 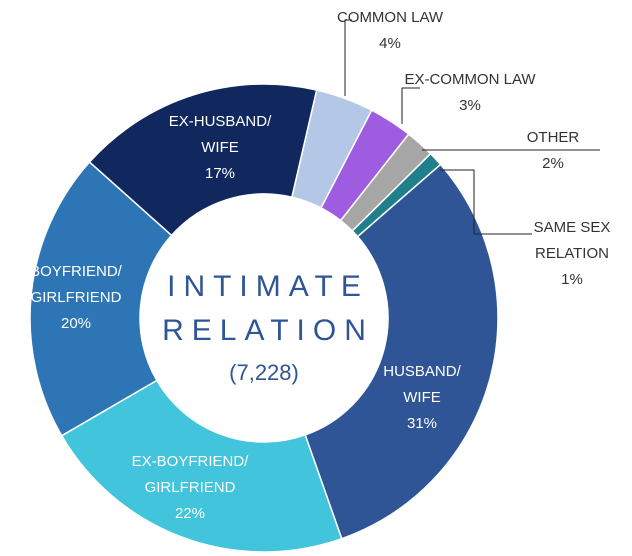 I want to click on value-label: 31%, so click(x=422, y=423).